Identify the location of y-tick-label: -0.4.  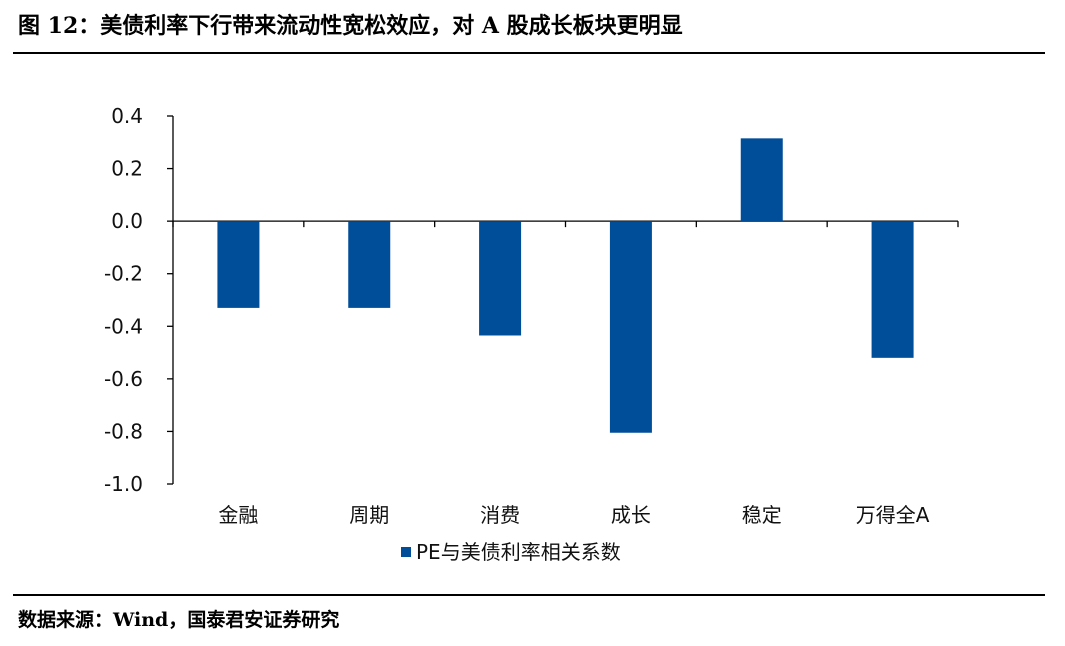
(123, 326).